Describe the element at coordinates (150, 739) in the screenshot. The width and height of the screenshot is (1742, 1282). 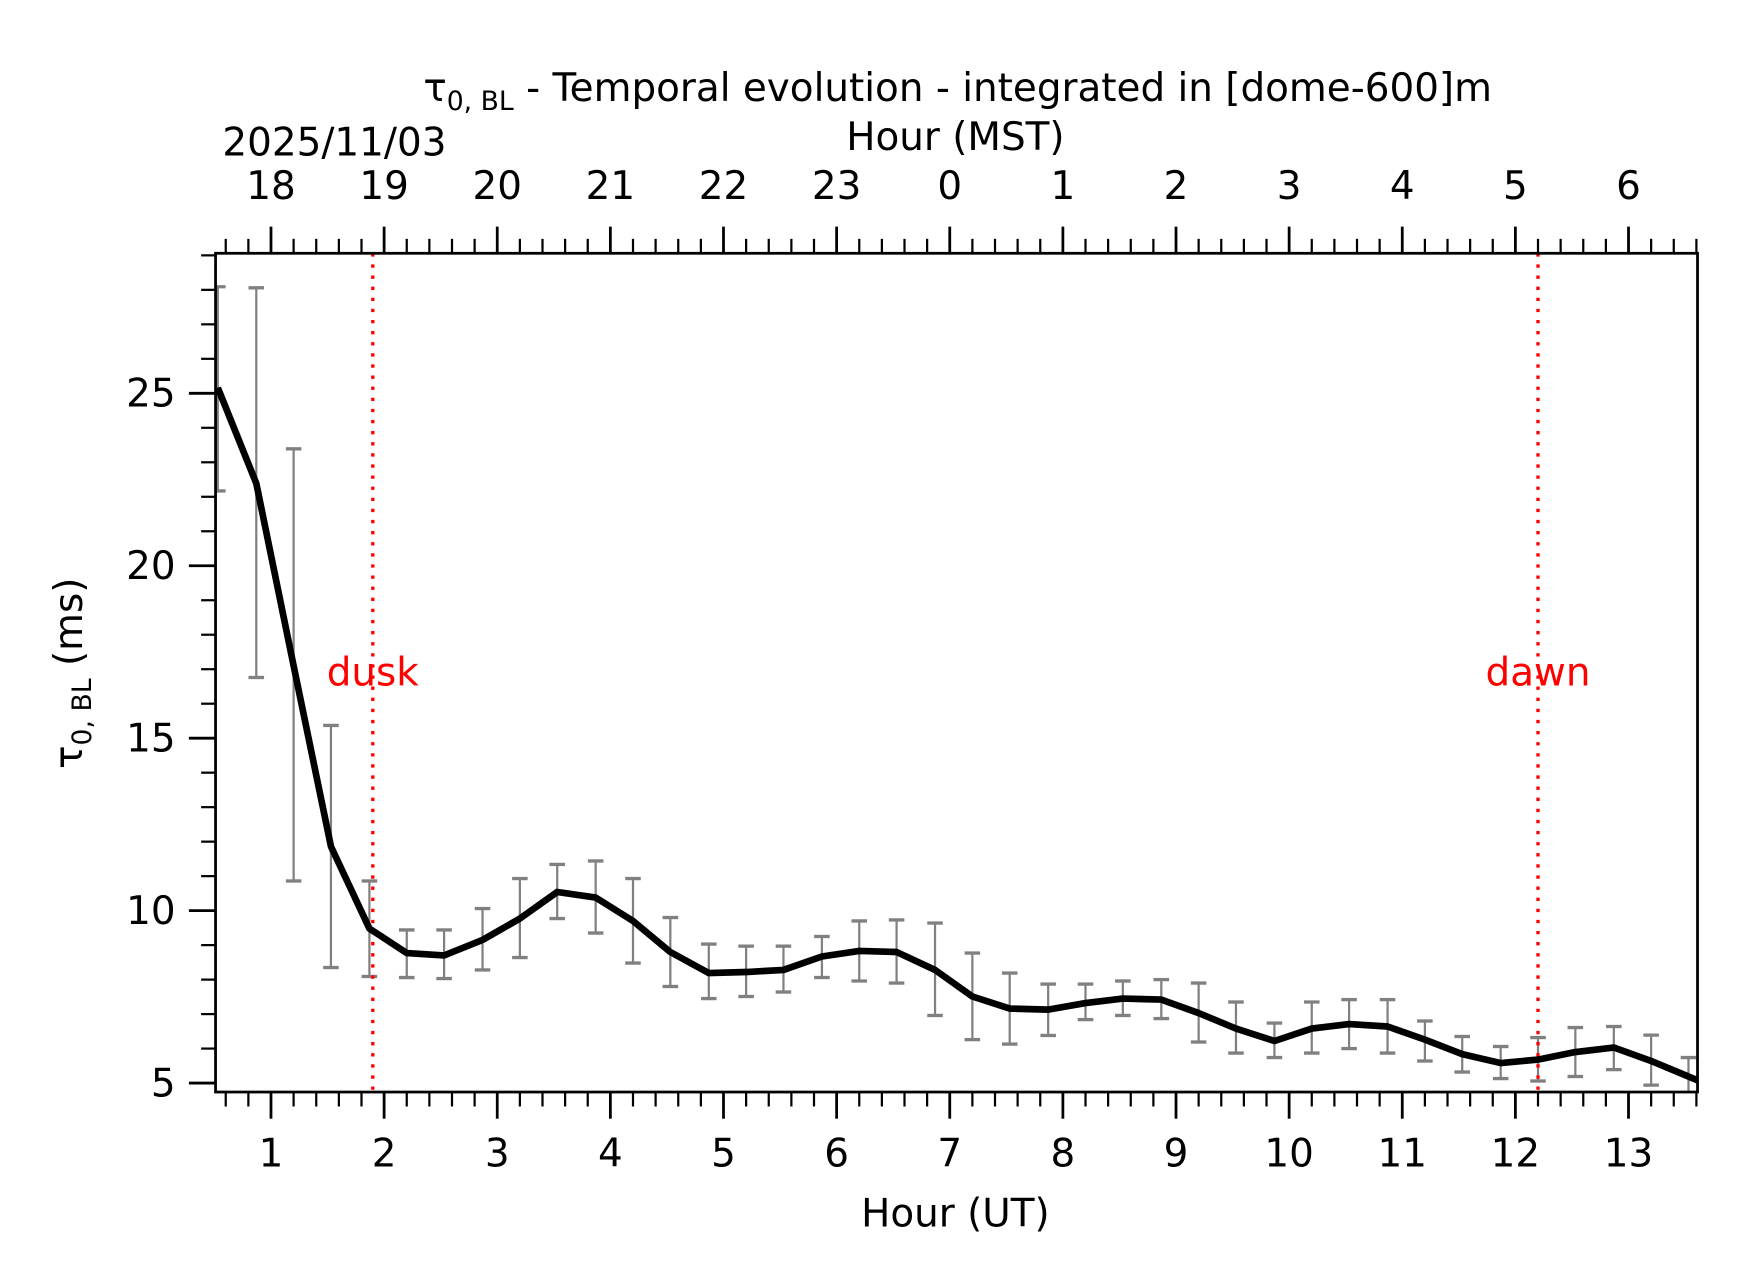
I see `y-tick-label: 15` at that location.